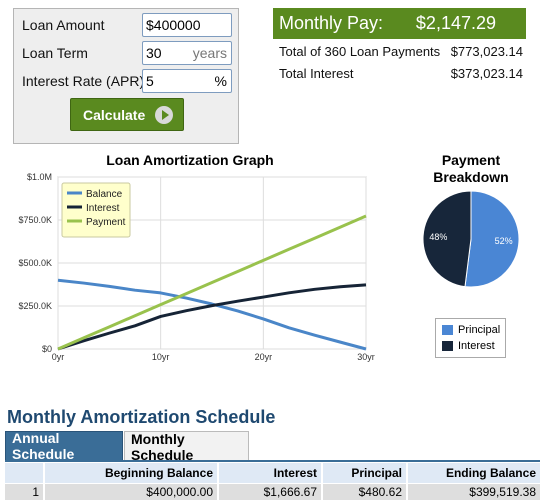  I want to click on pie-slice-principal, so click(492, 239).